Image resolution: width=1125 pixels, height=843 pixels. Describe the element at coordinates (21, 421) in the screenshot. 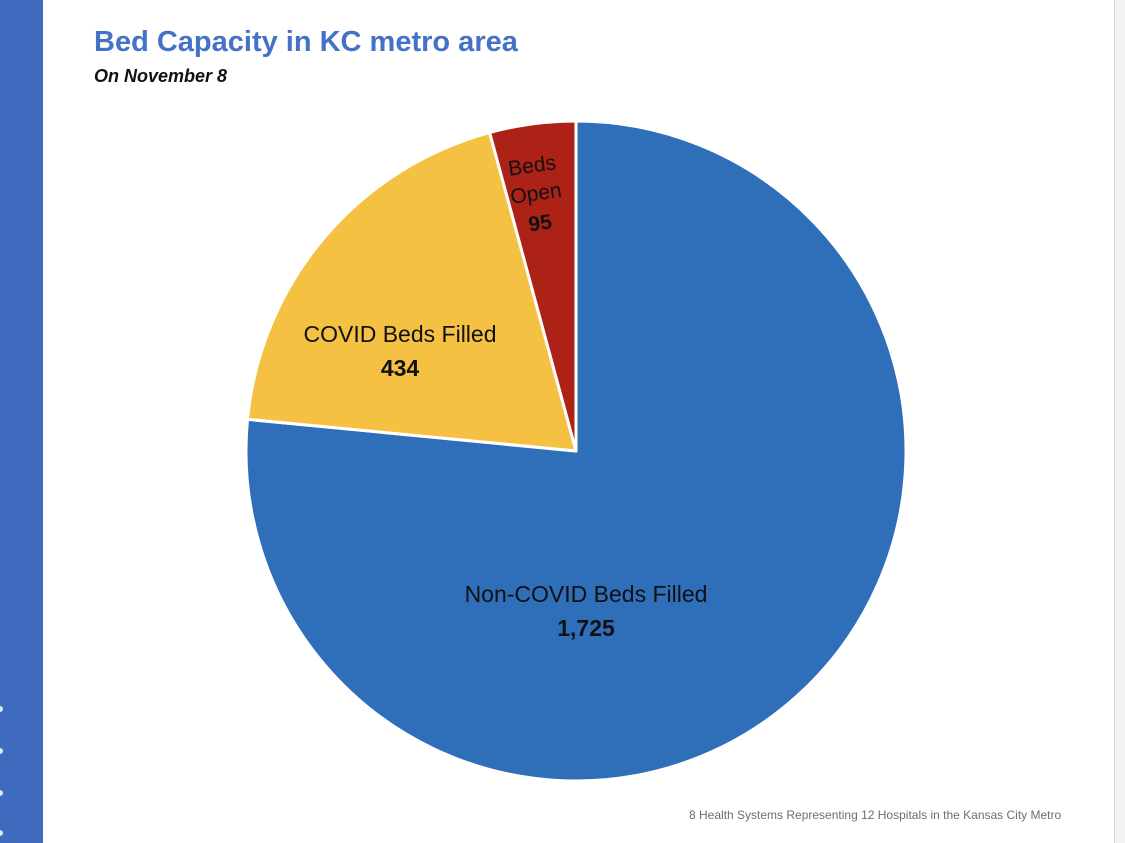

I see `side-accent-bar` at that location.